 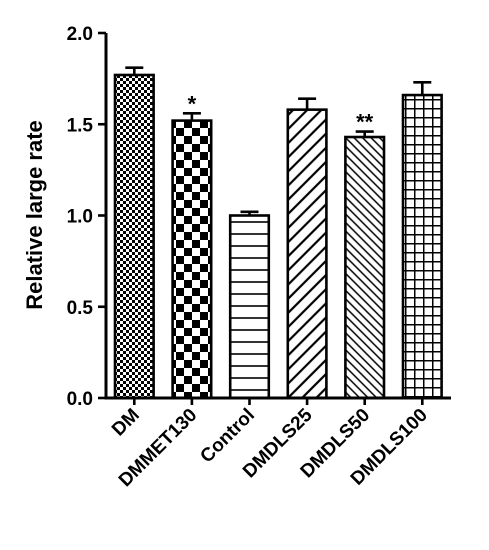 I want to click on significance-label-dmdls50: **, so click(x=365, y=122).